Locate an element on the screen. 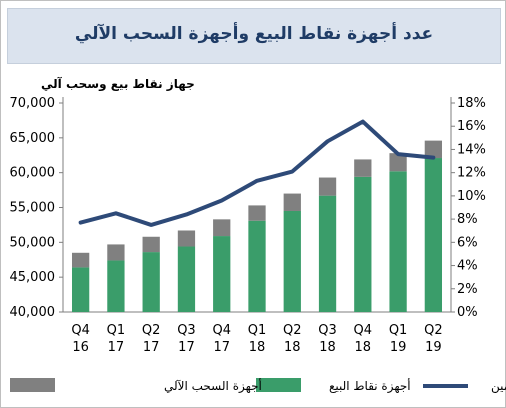  y2-tick-label: 6% is located at coordinates (467, 242).